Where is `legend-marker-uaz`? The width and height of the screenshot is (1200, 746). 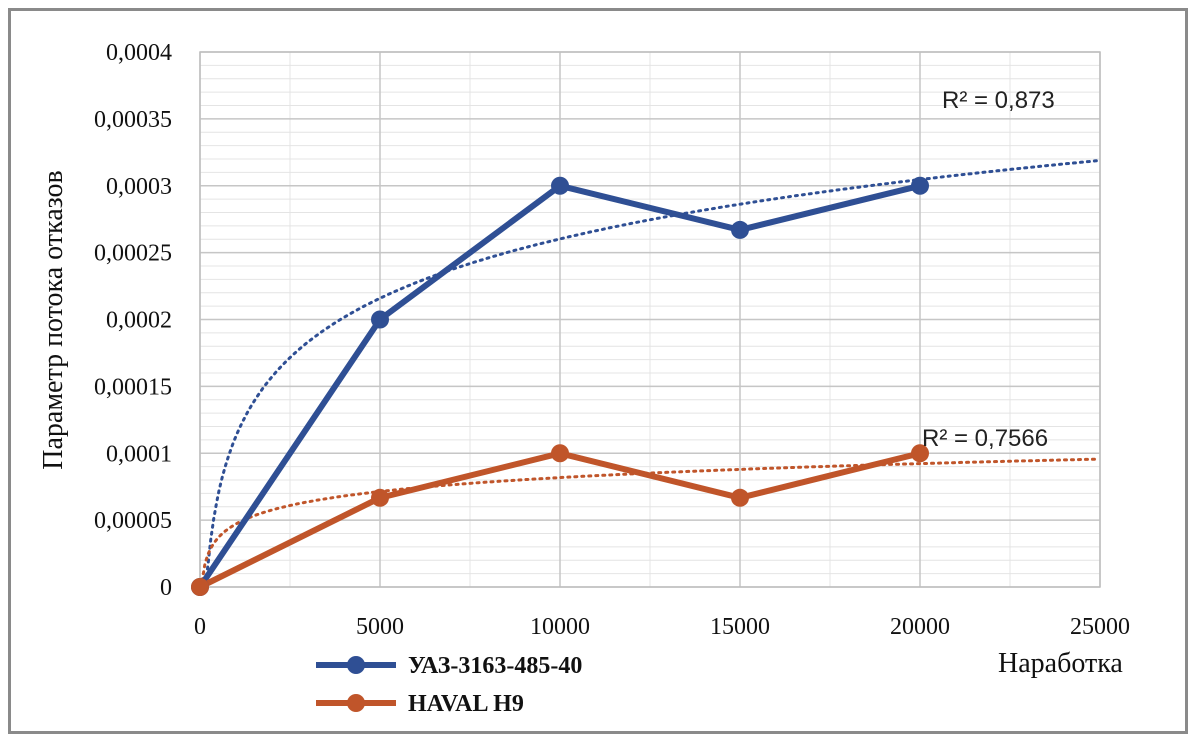 legend-marker-uaz is located at coordinates (356, 665).